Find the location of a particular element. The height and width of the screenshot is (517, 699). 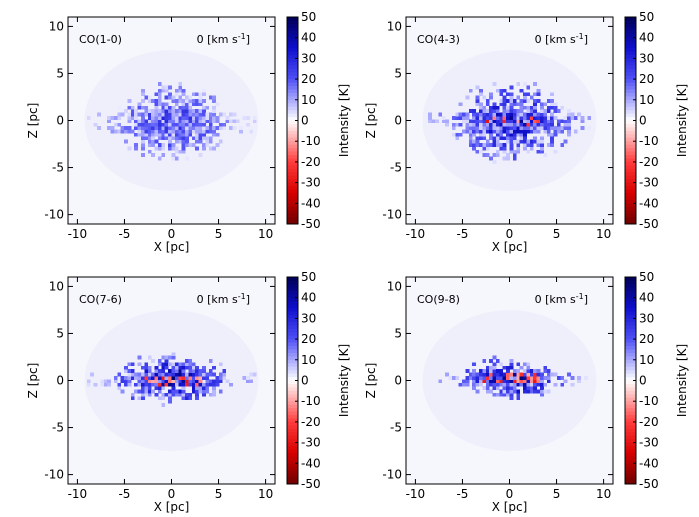

colorbar-tick-label: -50 is located at coordinates (311, 484).